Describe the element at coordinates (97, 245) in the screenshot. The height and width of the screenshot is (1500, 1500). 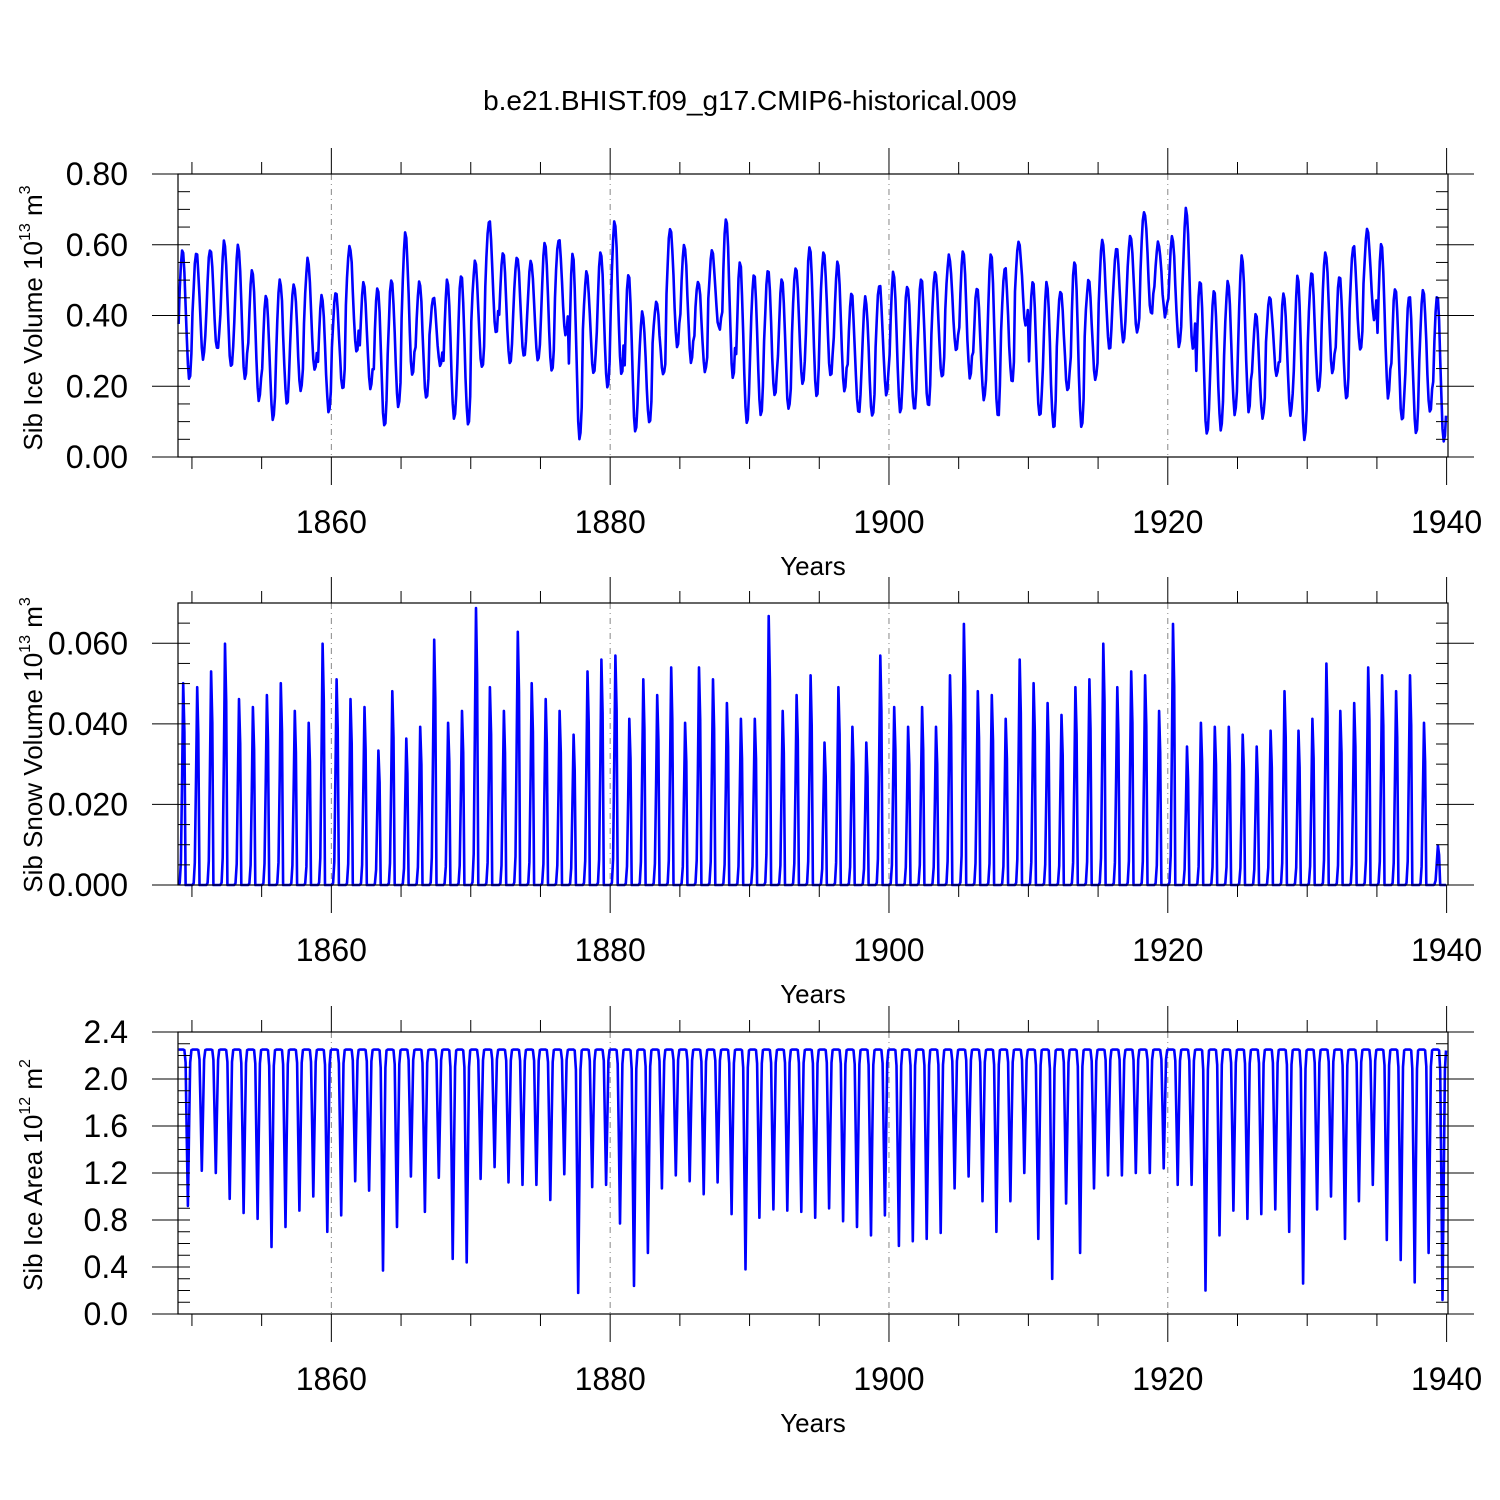
I see `y-tick-label: 0.60` at that location.